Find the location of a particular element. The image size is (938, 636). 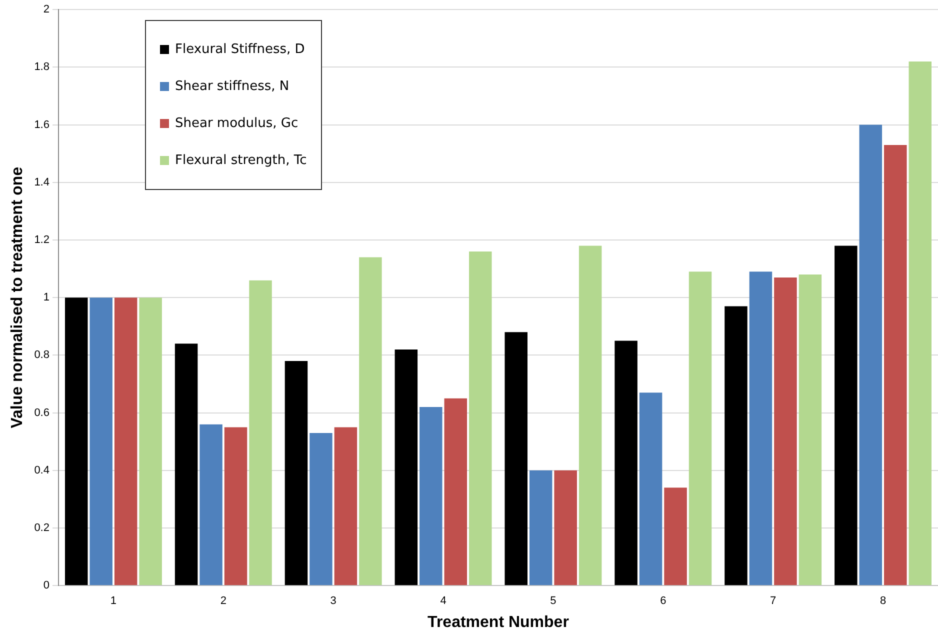

x-tick-label: 1 is located at coordinates (113, 601).